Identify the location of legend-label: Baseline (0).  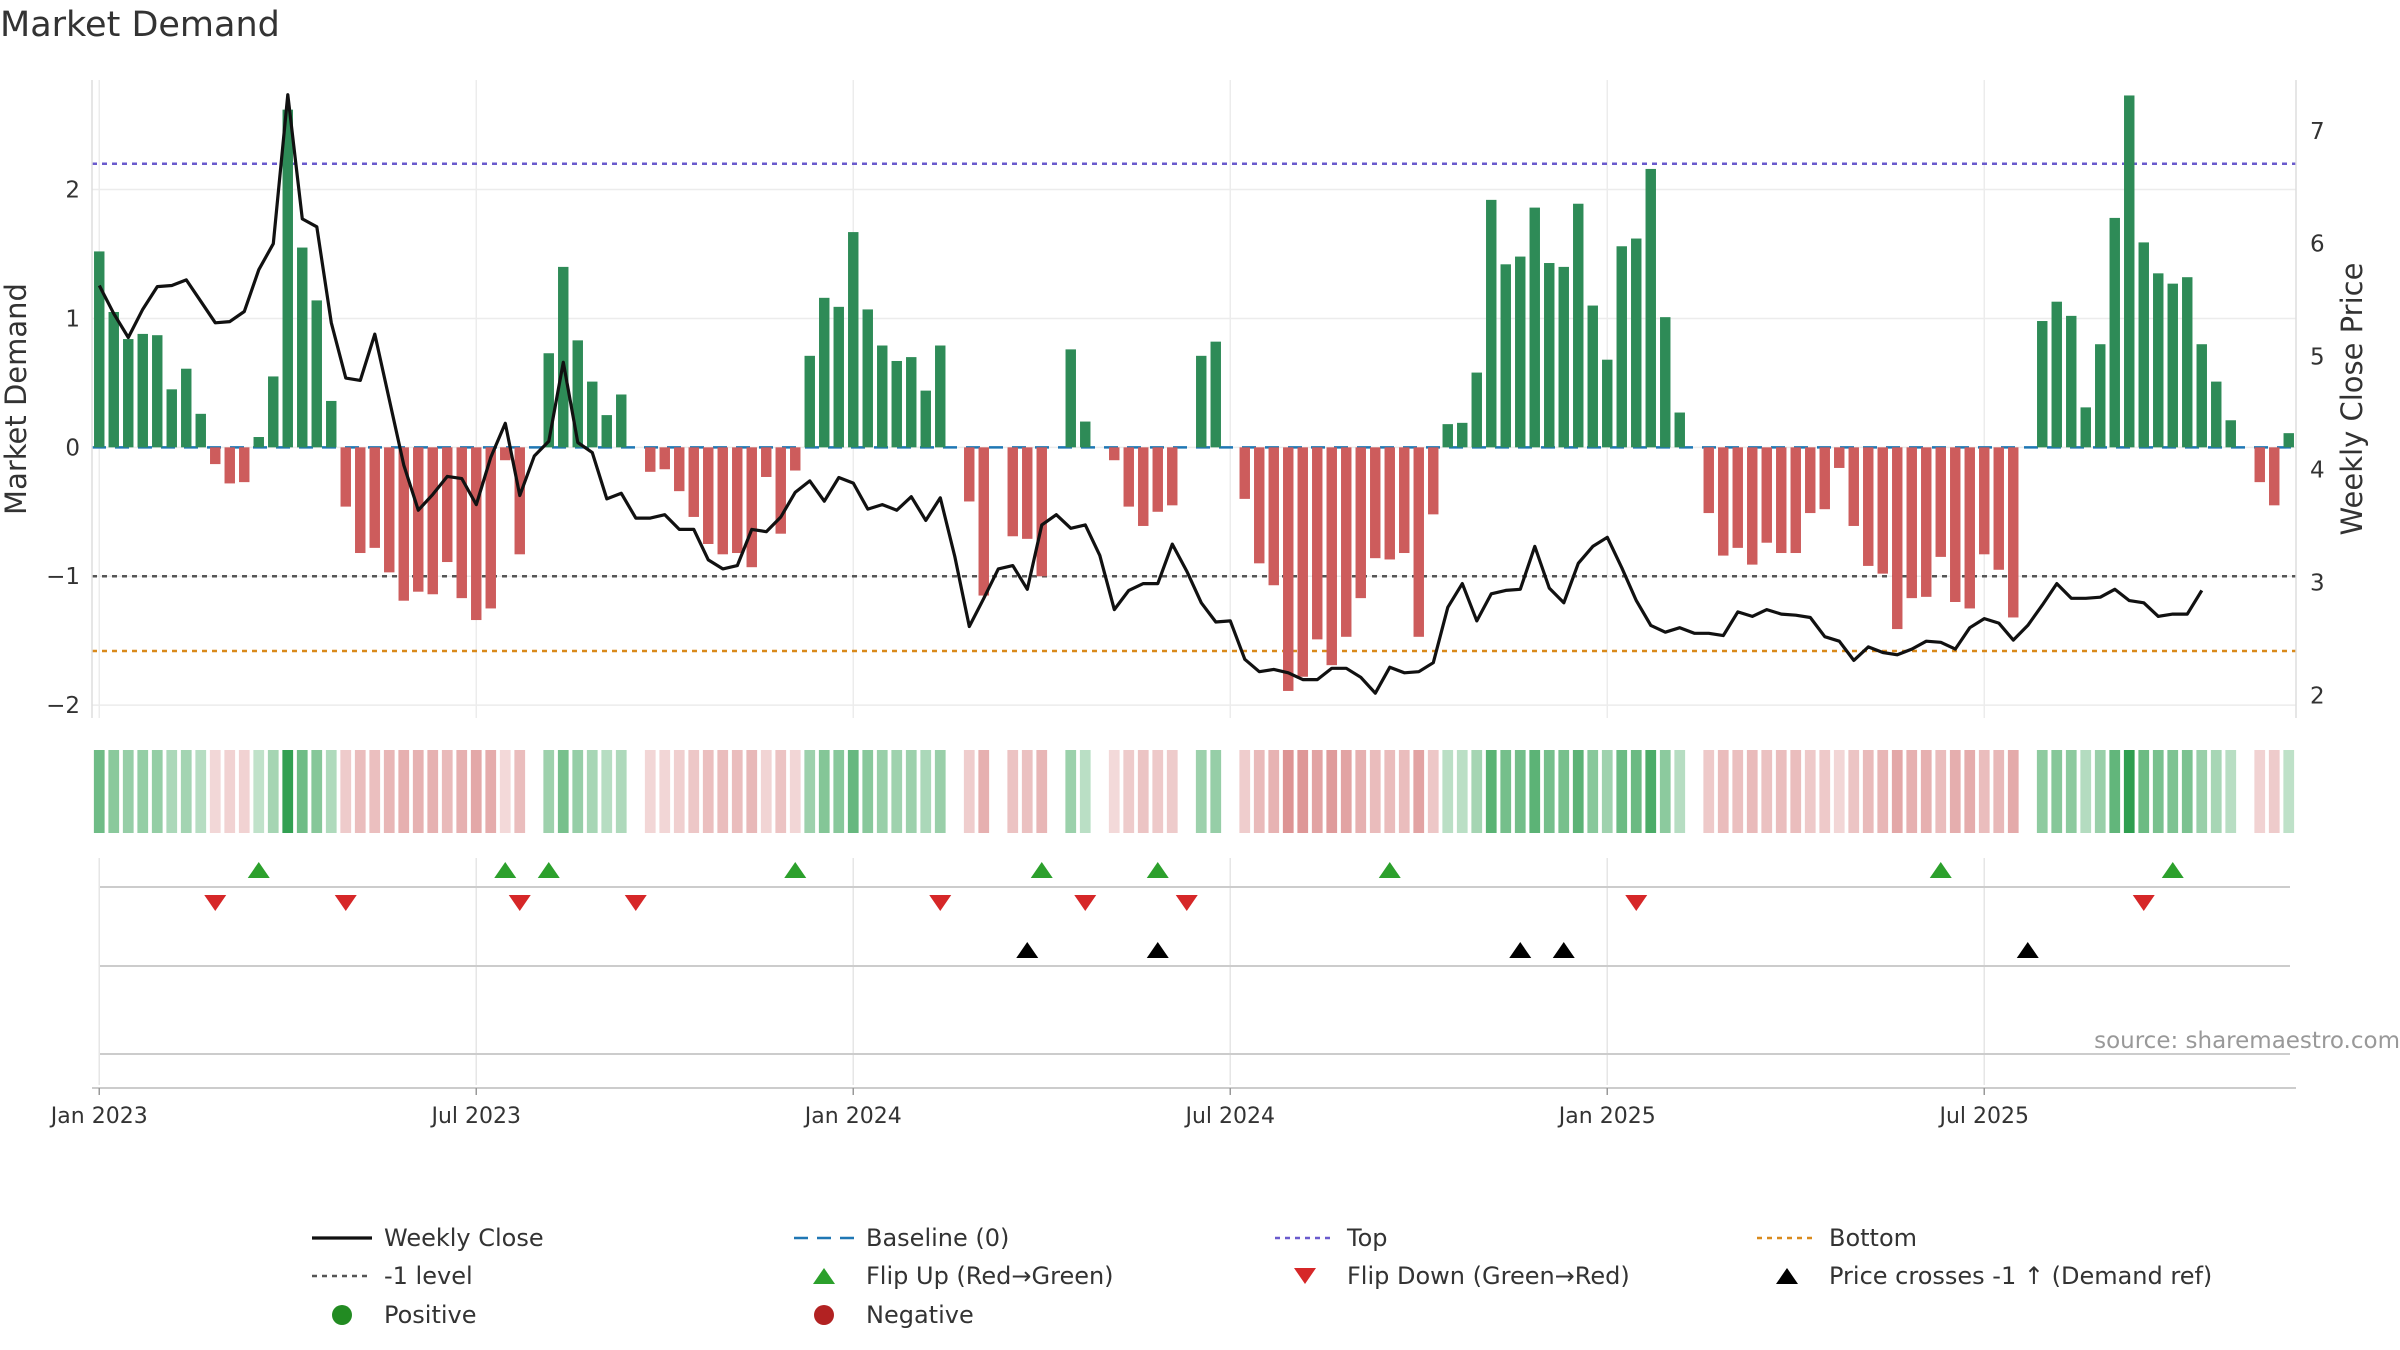
(937, 1238).